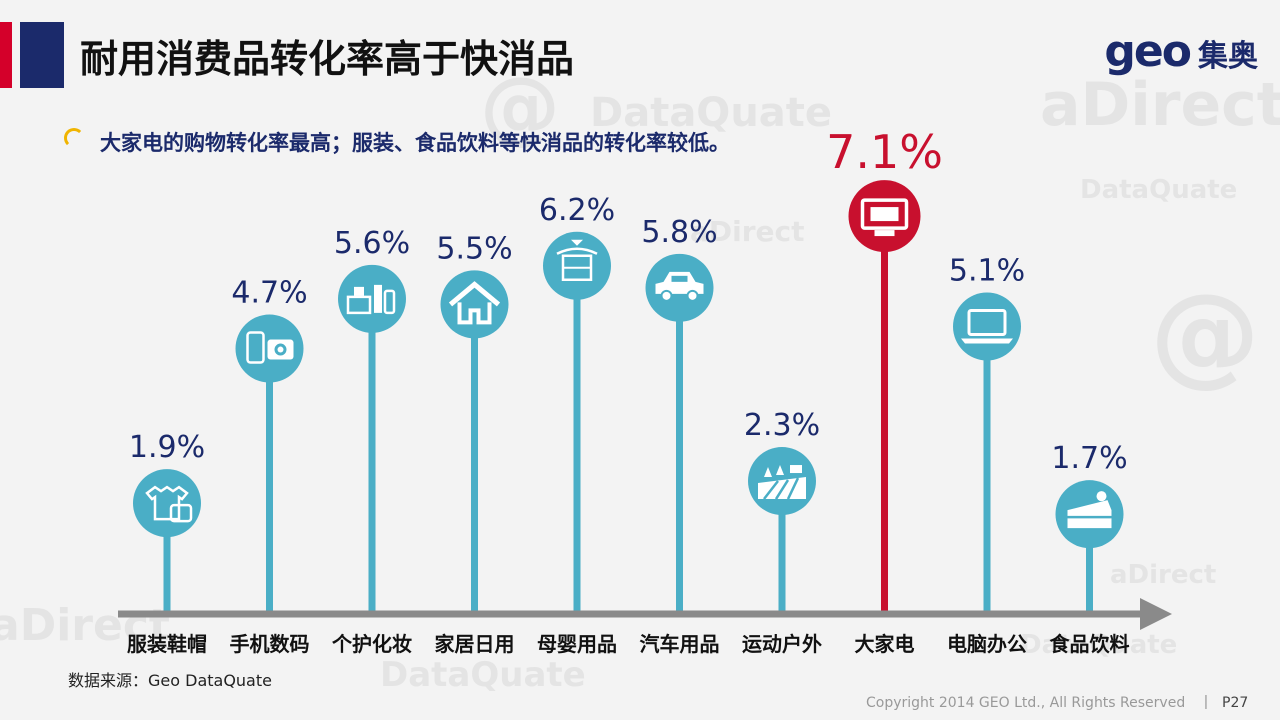 This screenshot has height=720, width=1280. What do you see at coordinates (782, 482) in the screenshot?
I see `outdoor-field-icon` at bounding box center [782, 482].